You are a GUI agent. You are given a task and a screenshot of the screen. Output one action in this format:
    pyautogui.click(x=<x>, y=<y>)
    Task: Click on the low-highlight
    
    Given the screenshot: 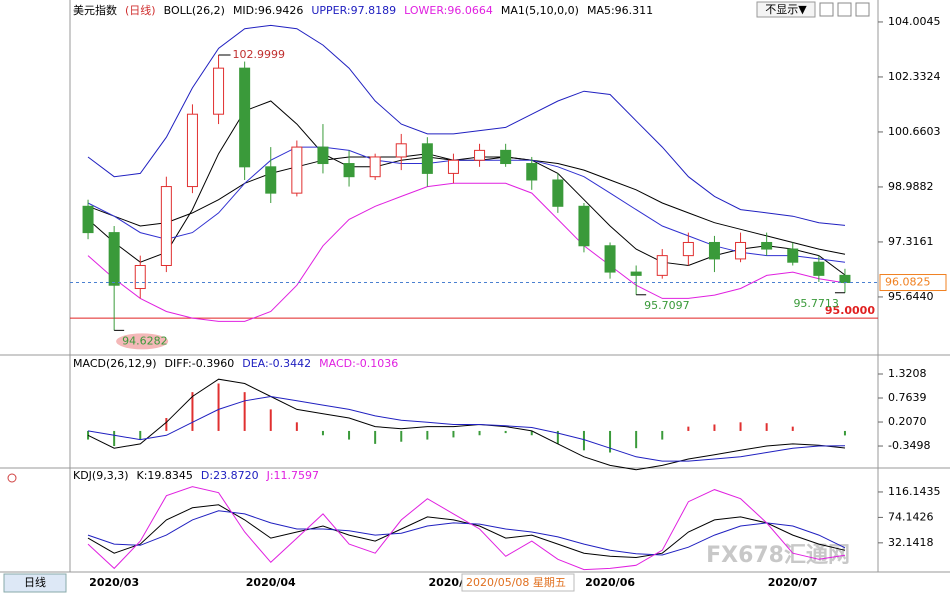 What is the action you would take?
    pyautogui.click(x=142, y=341)
    